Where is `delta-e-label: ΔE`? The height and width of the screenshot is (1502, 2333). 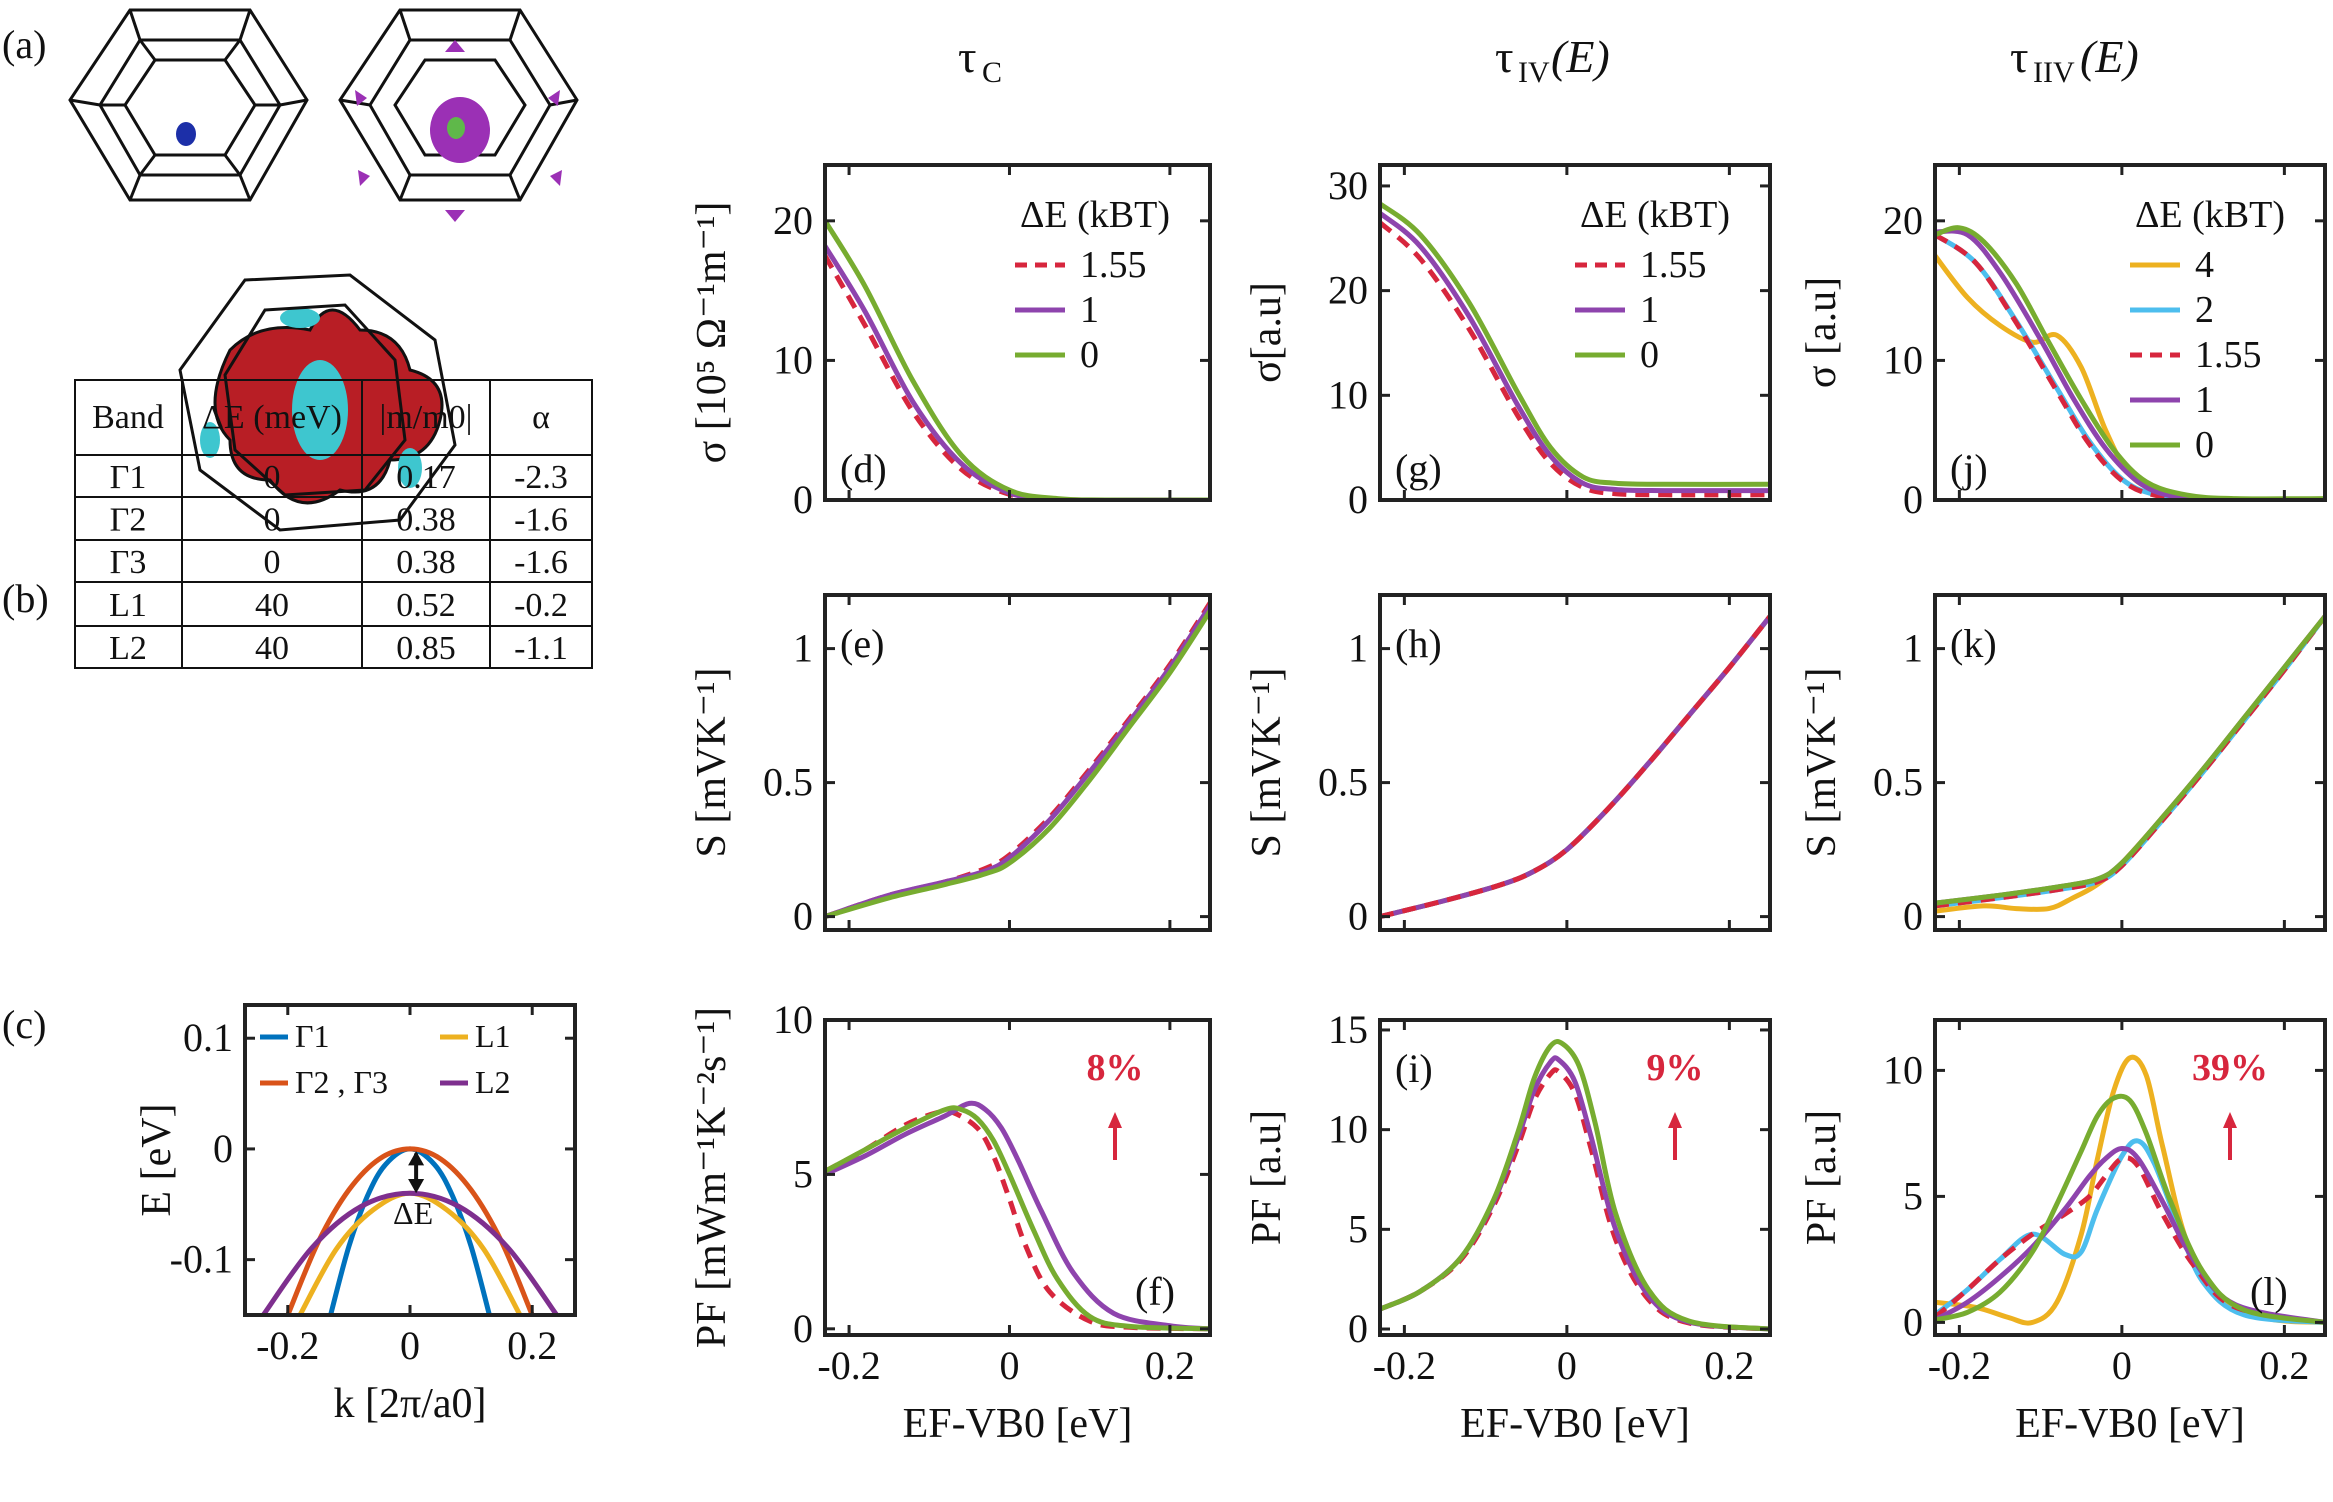 delta-e-label: ΔE is located at coordinates (413, 1213).